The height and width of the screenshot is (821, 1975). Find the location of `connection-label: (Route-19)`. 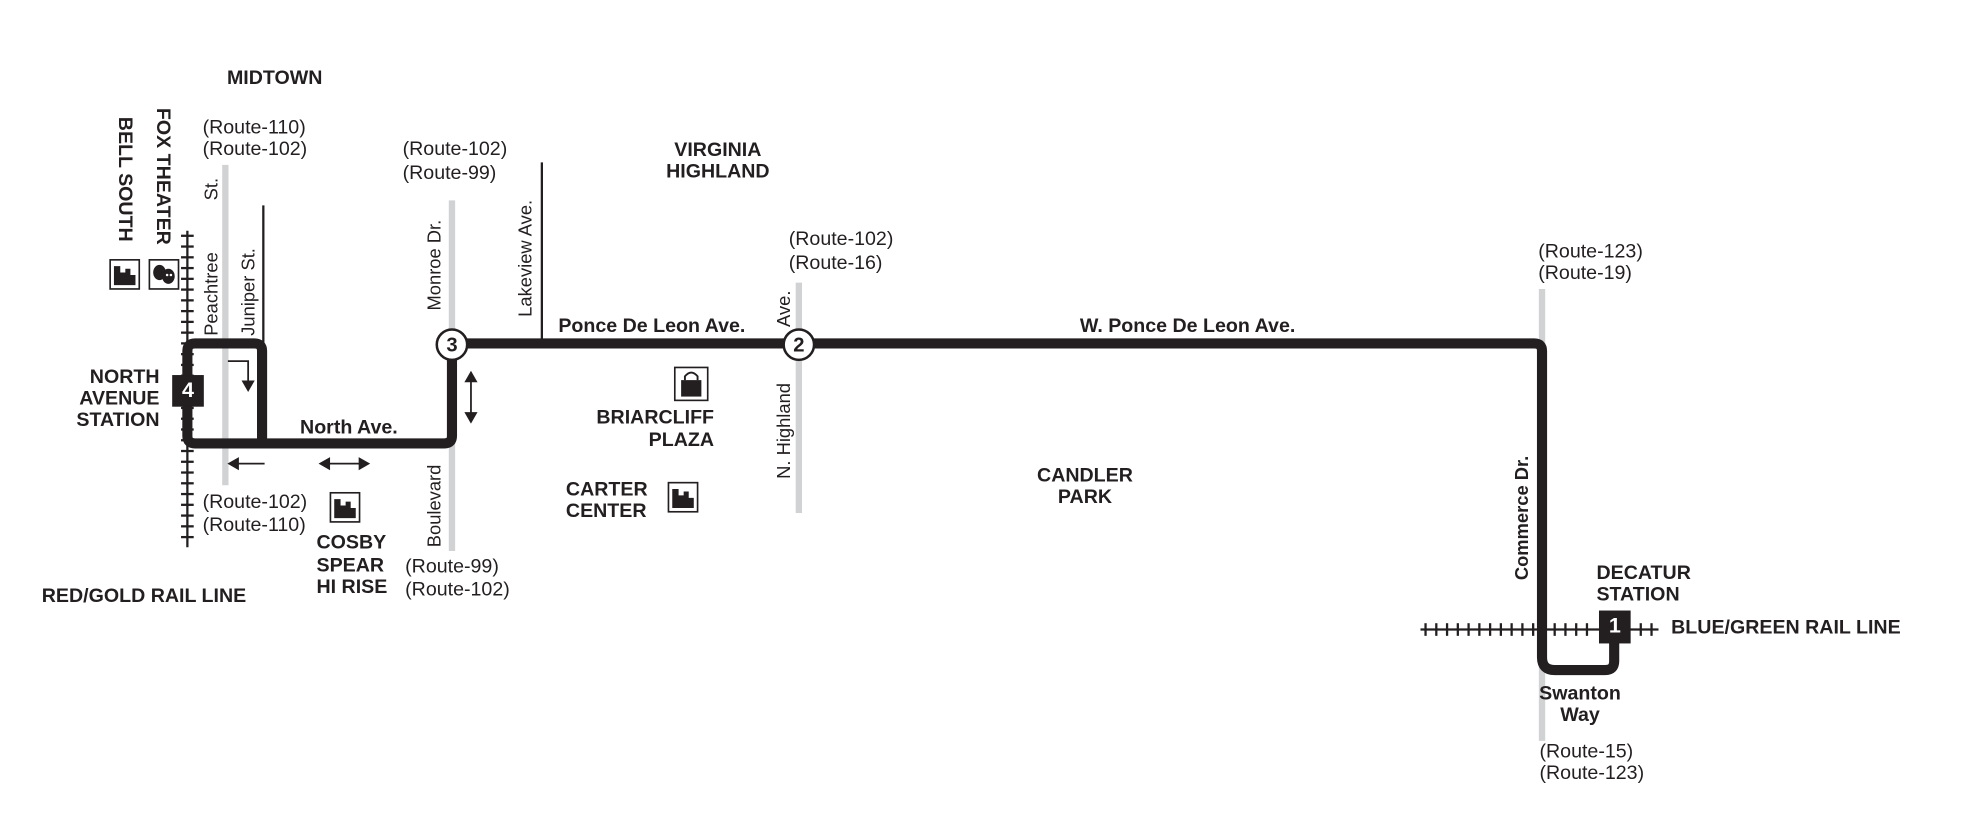

connection-label: (Route-19) is located at coordinates (1585, 273).